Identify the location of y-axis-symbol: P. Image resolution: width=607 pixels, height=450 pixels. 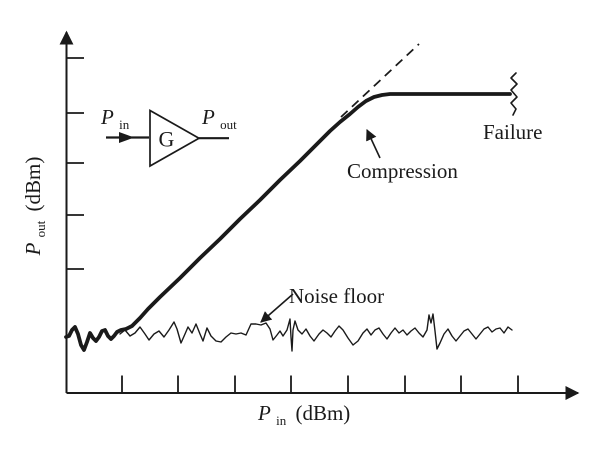
(33, 249).